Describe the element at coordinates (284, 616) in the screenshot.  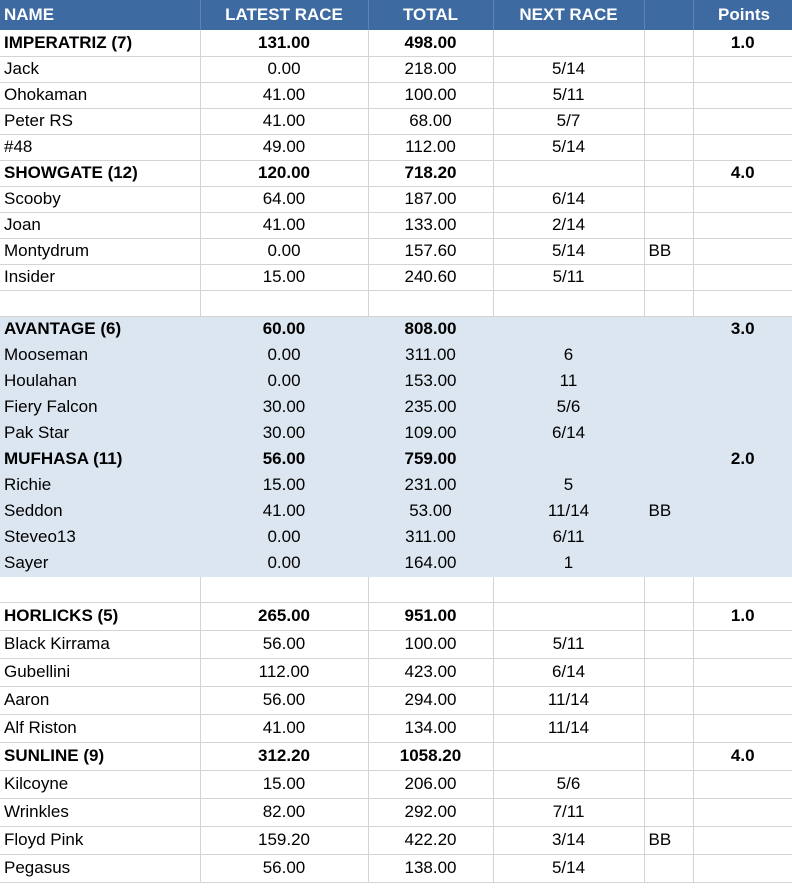
I see `cell-latest-race: 265.00` at that location.